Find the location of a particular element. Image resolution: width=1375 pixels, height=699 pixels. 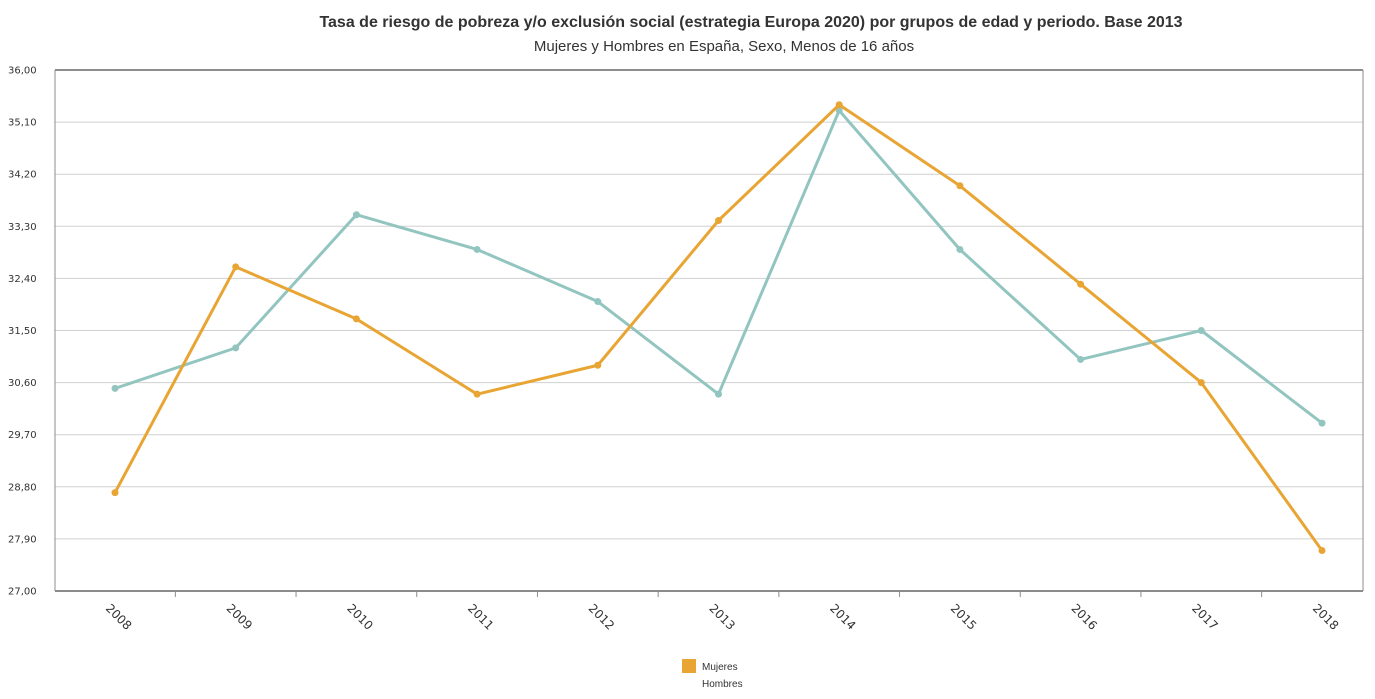

y-tick-label: 29,70 is located at coordinates (22, 435).